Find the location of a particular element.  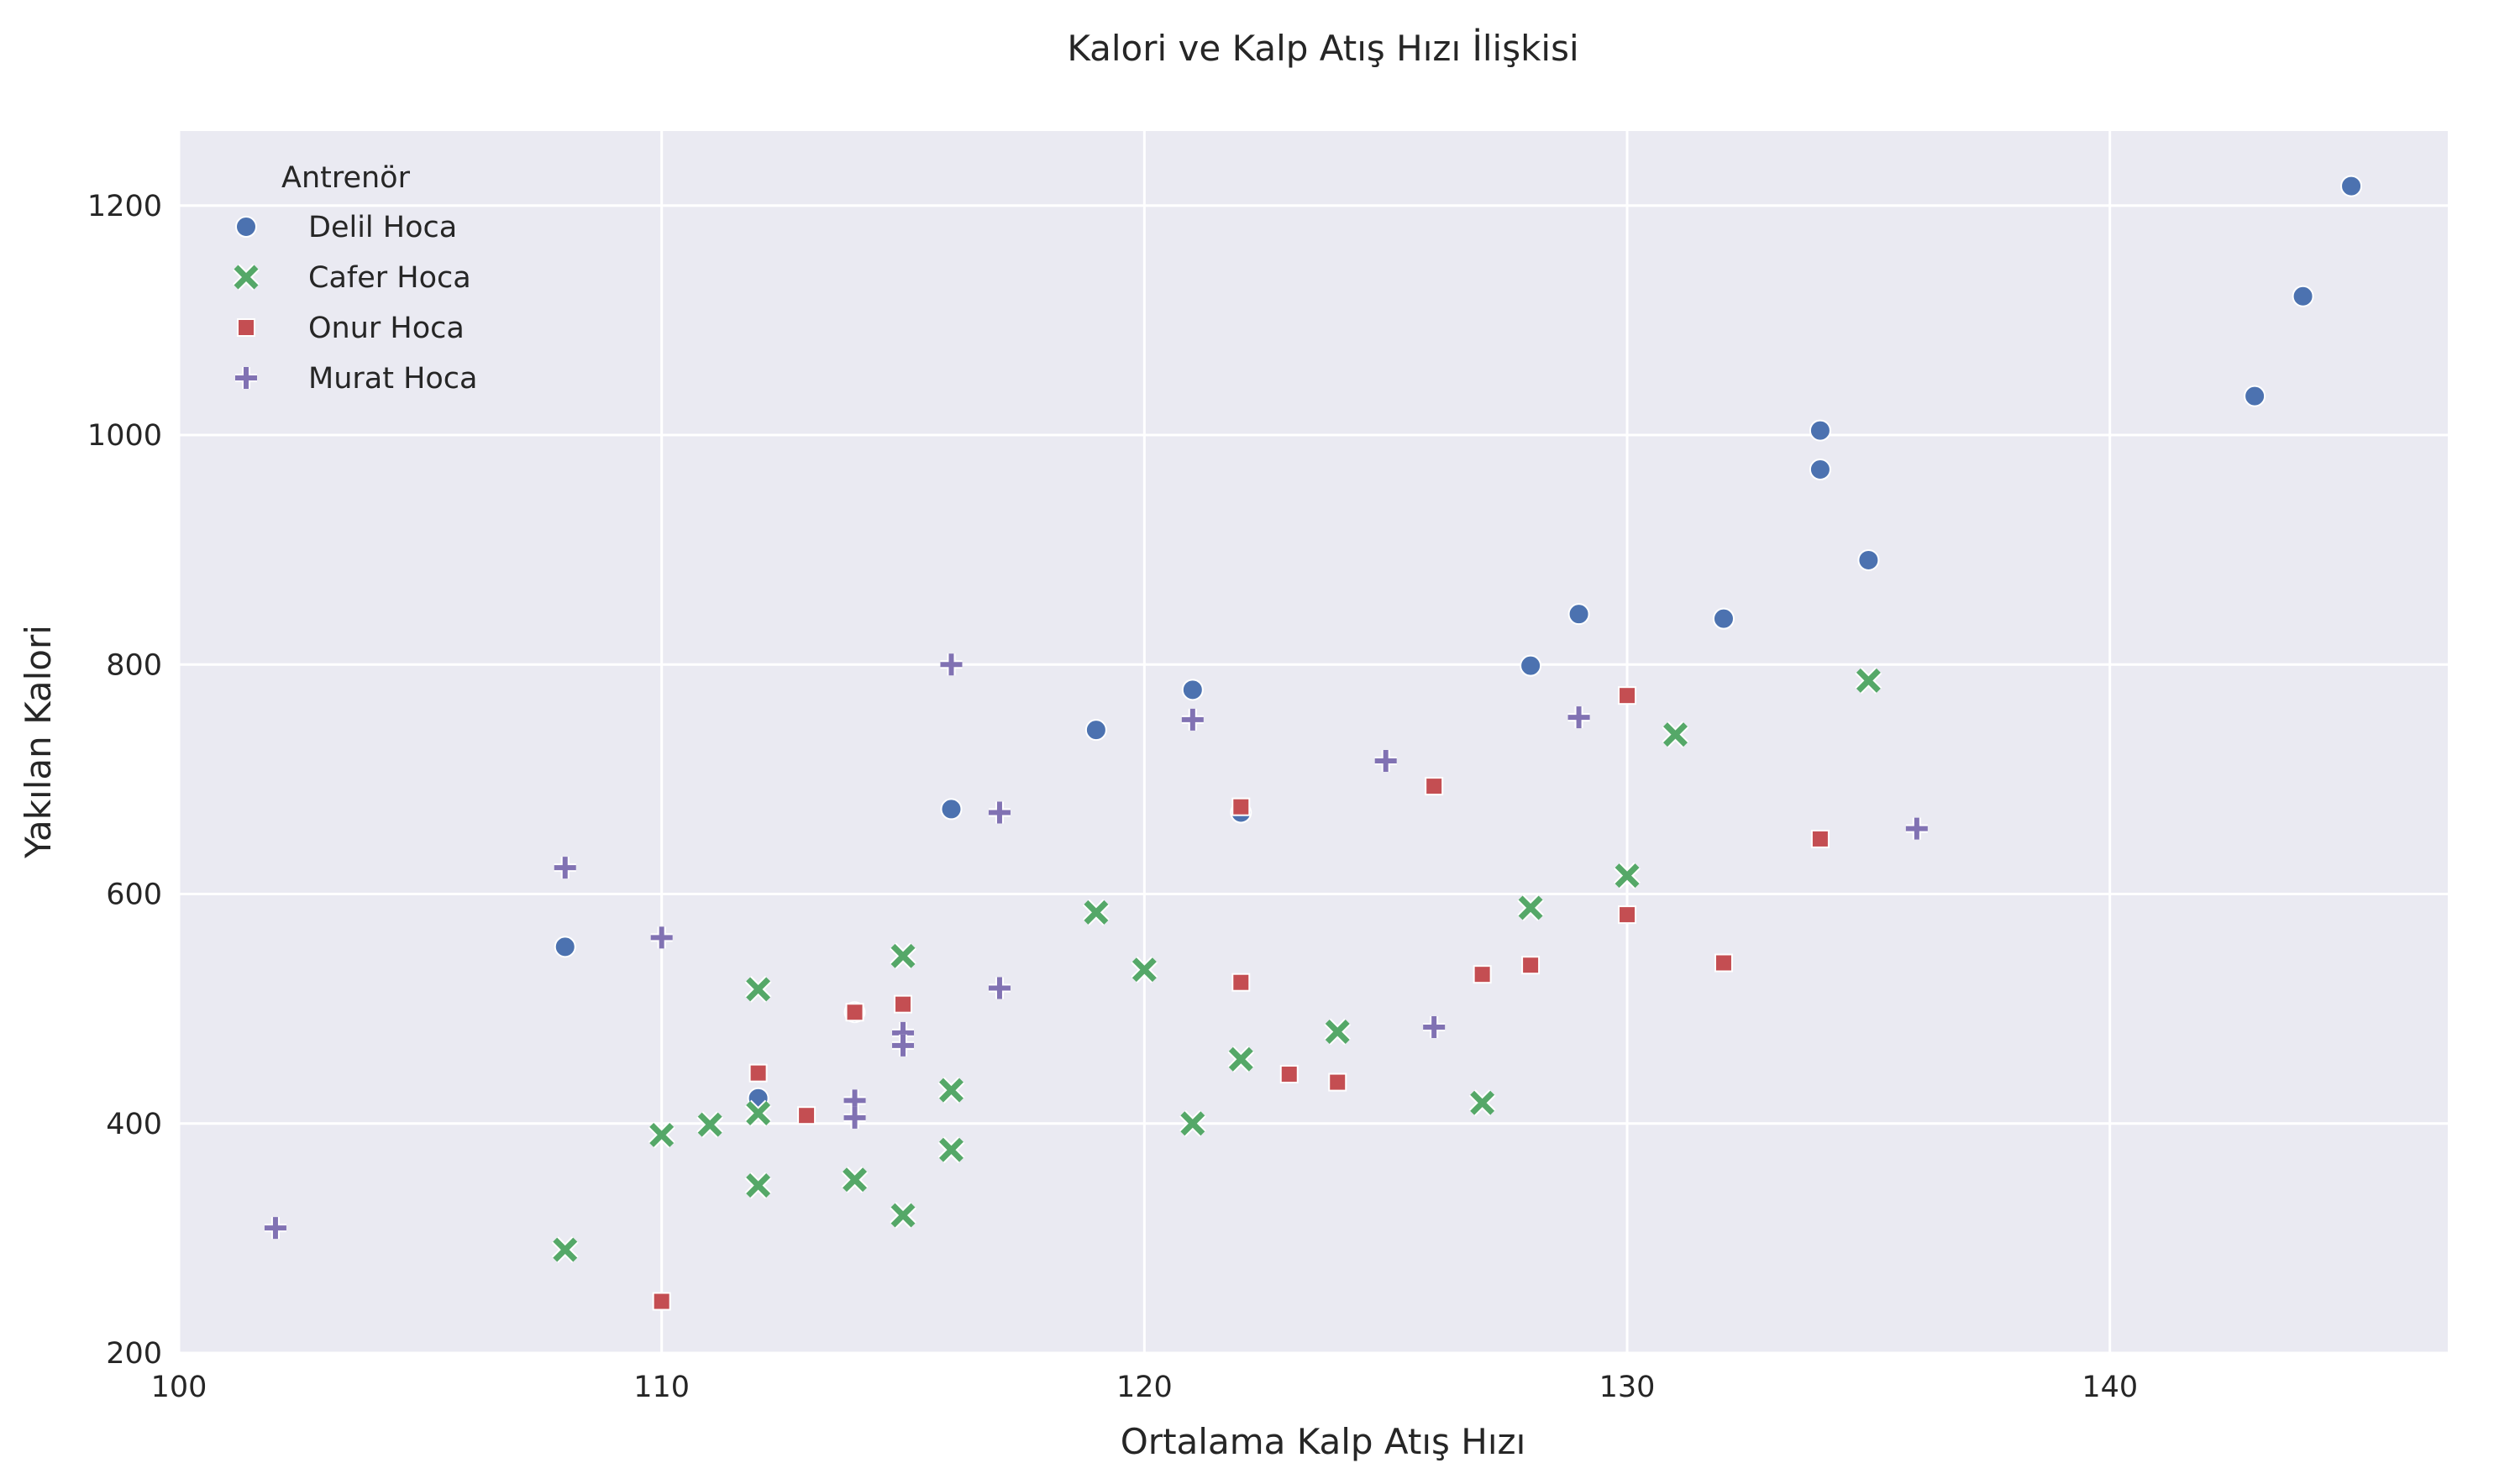

x-tick-label: 130 is located at coordinates (1627, 1388).